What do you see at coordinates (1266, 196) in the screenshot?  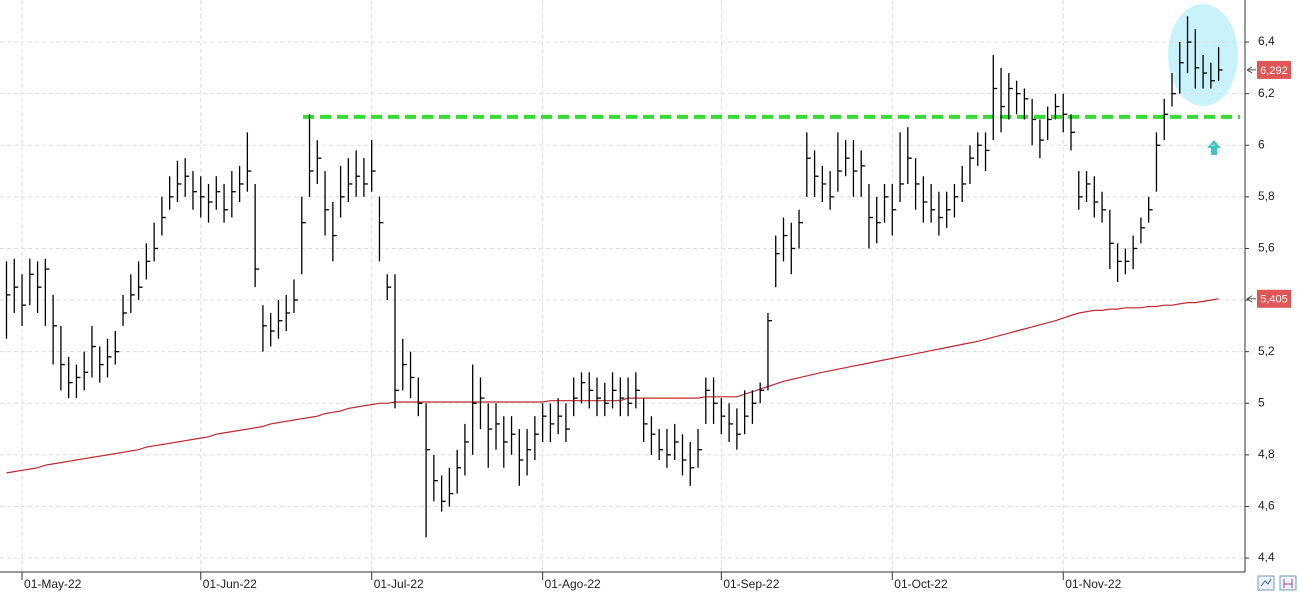 I see `y-tick-label: 5,8` at bounding box center [1266, 196].